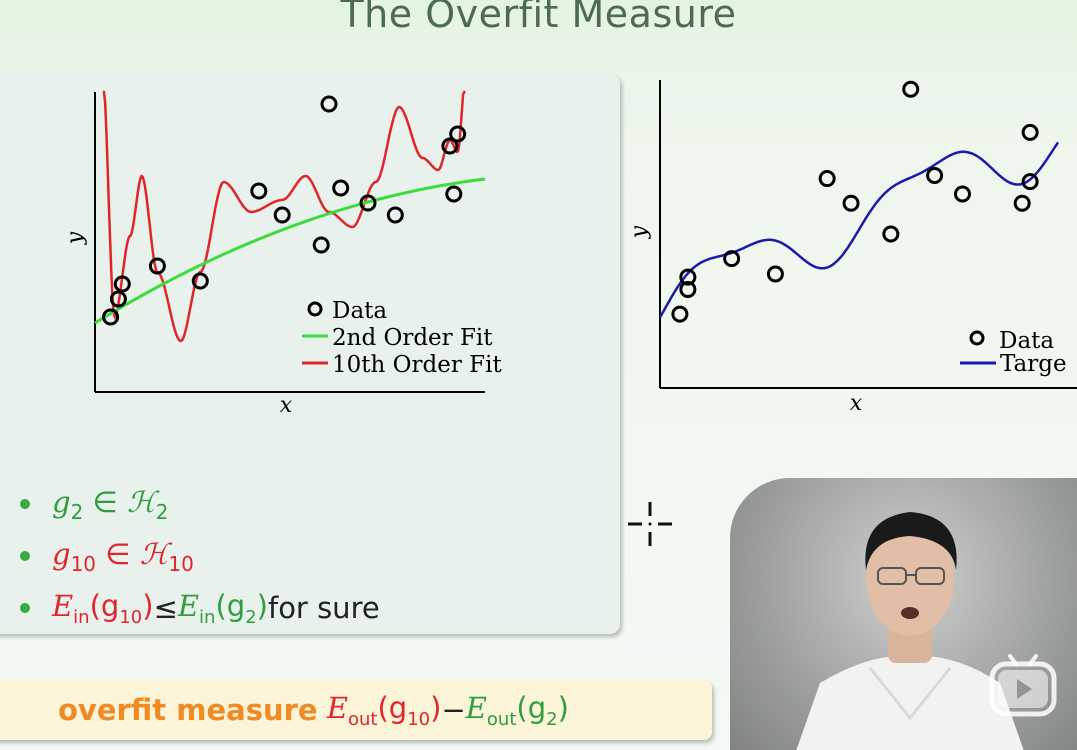 The width and height of the screenshot is (1077, 750). What do you see at coordinates (1023, 685) in the screenshot?
I see `bilibili-play-icon` at bounding box center [1023, 685].